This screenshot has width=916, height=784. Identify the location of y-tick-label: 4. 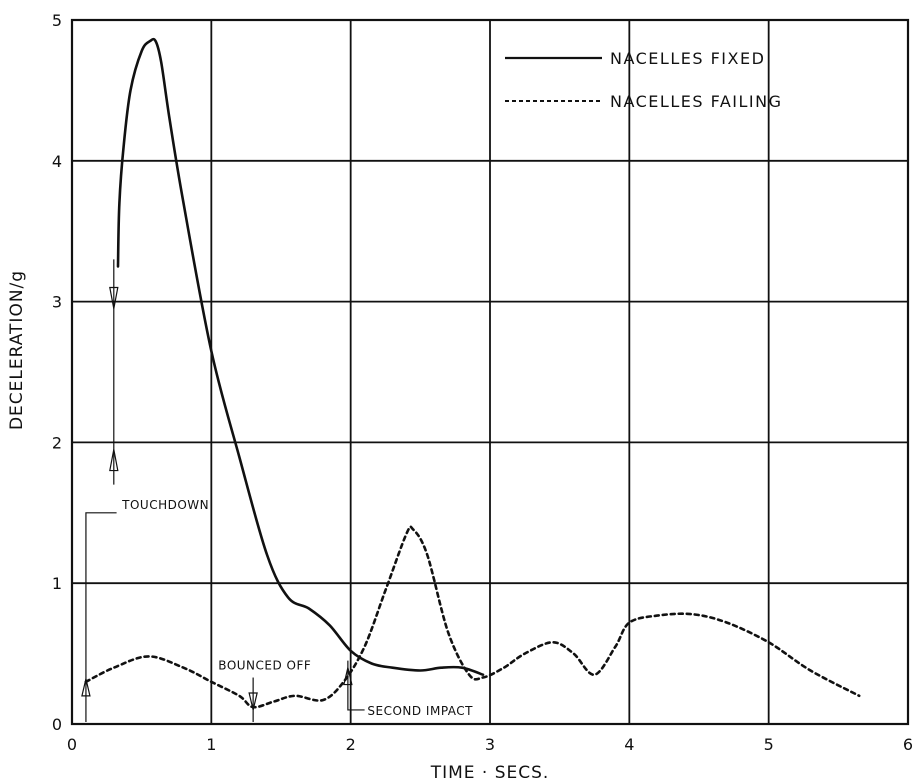
(57, 161).